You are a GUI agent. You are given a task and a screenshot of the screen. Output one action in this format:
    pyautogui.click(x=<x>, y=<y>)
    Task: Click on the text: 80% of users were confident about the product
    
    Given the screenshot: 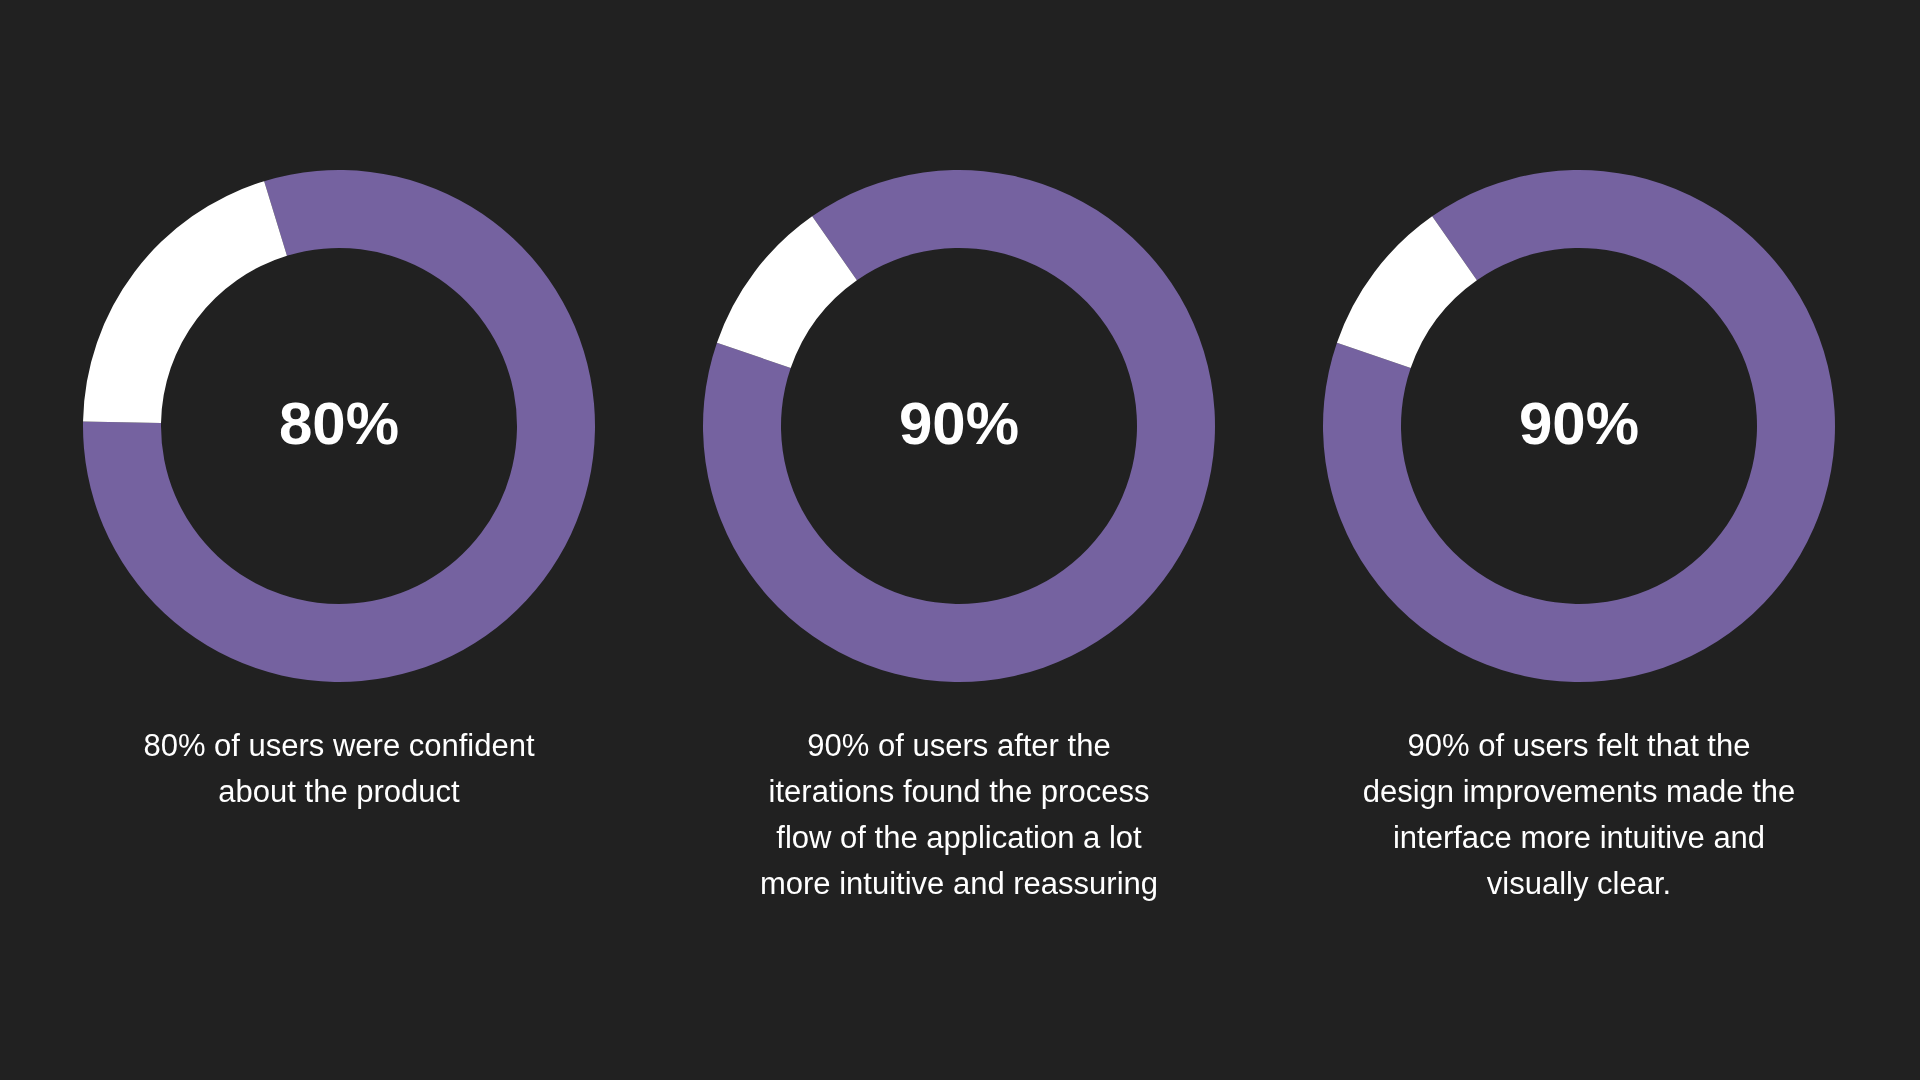 What is the action you would take?
    pyautogui.click(x=339, y=768)
    